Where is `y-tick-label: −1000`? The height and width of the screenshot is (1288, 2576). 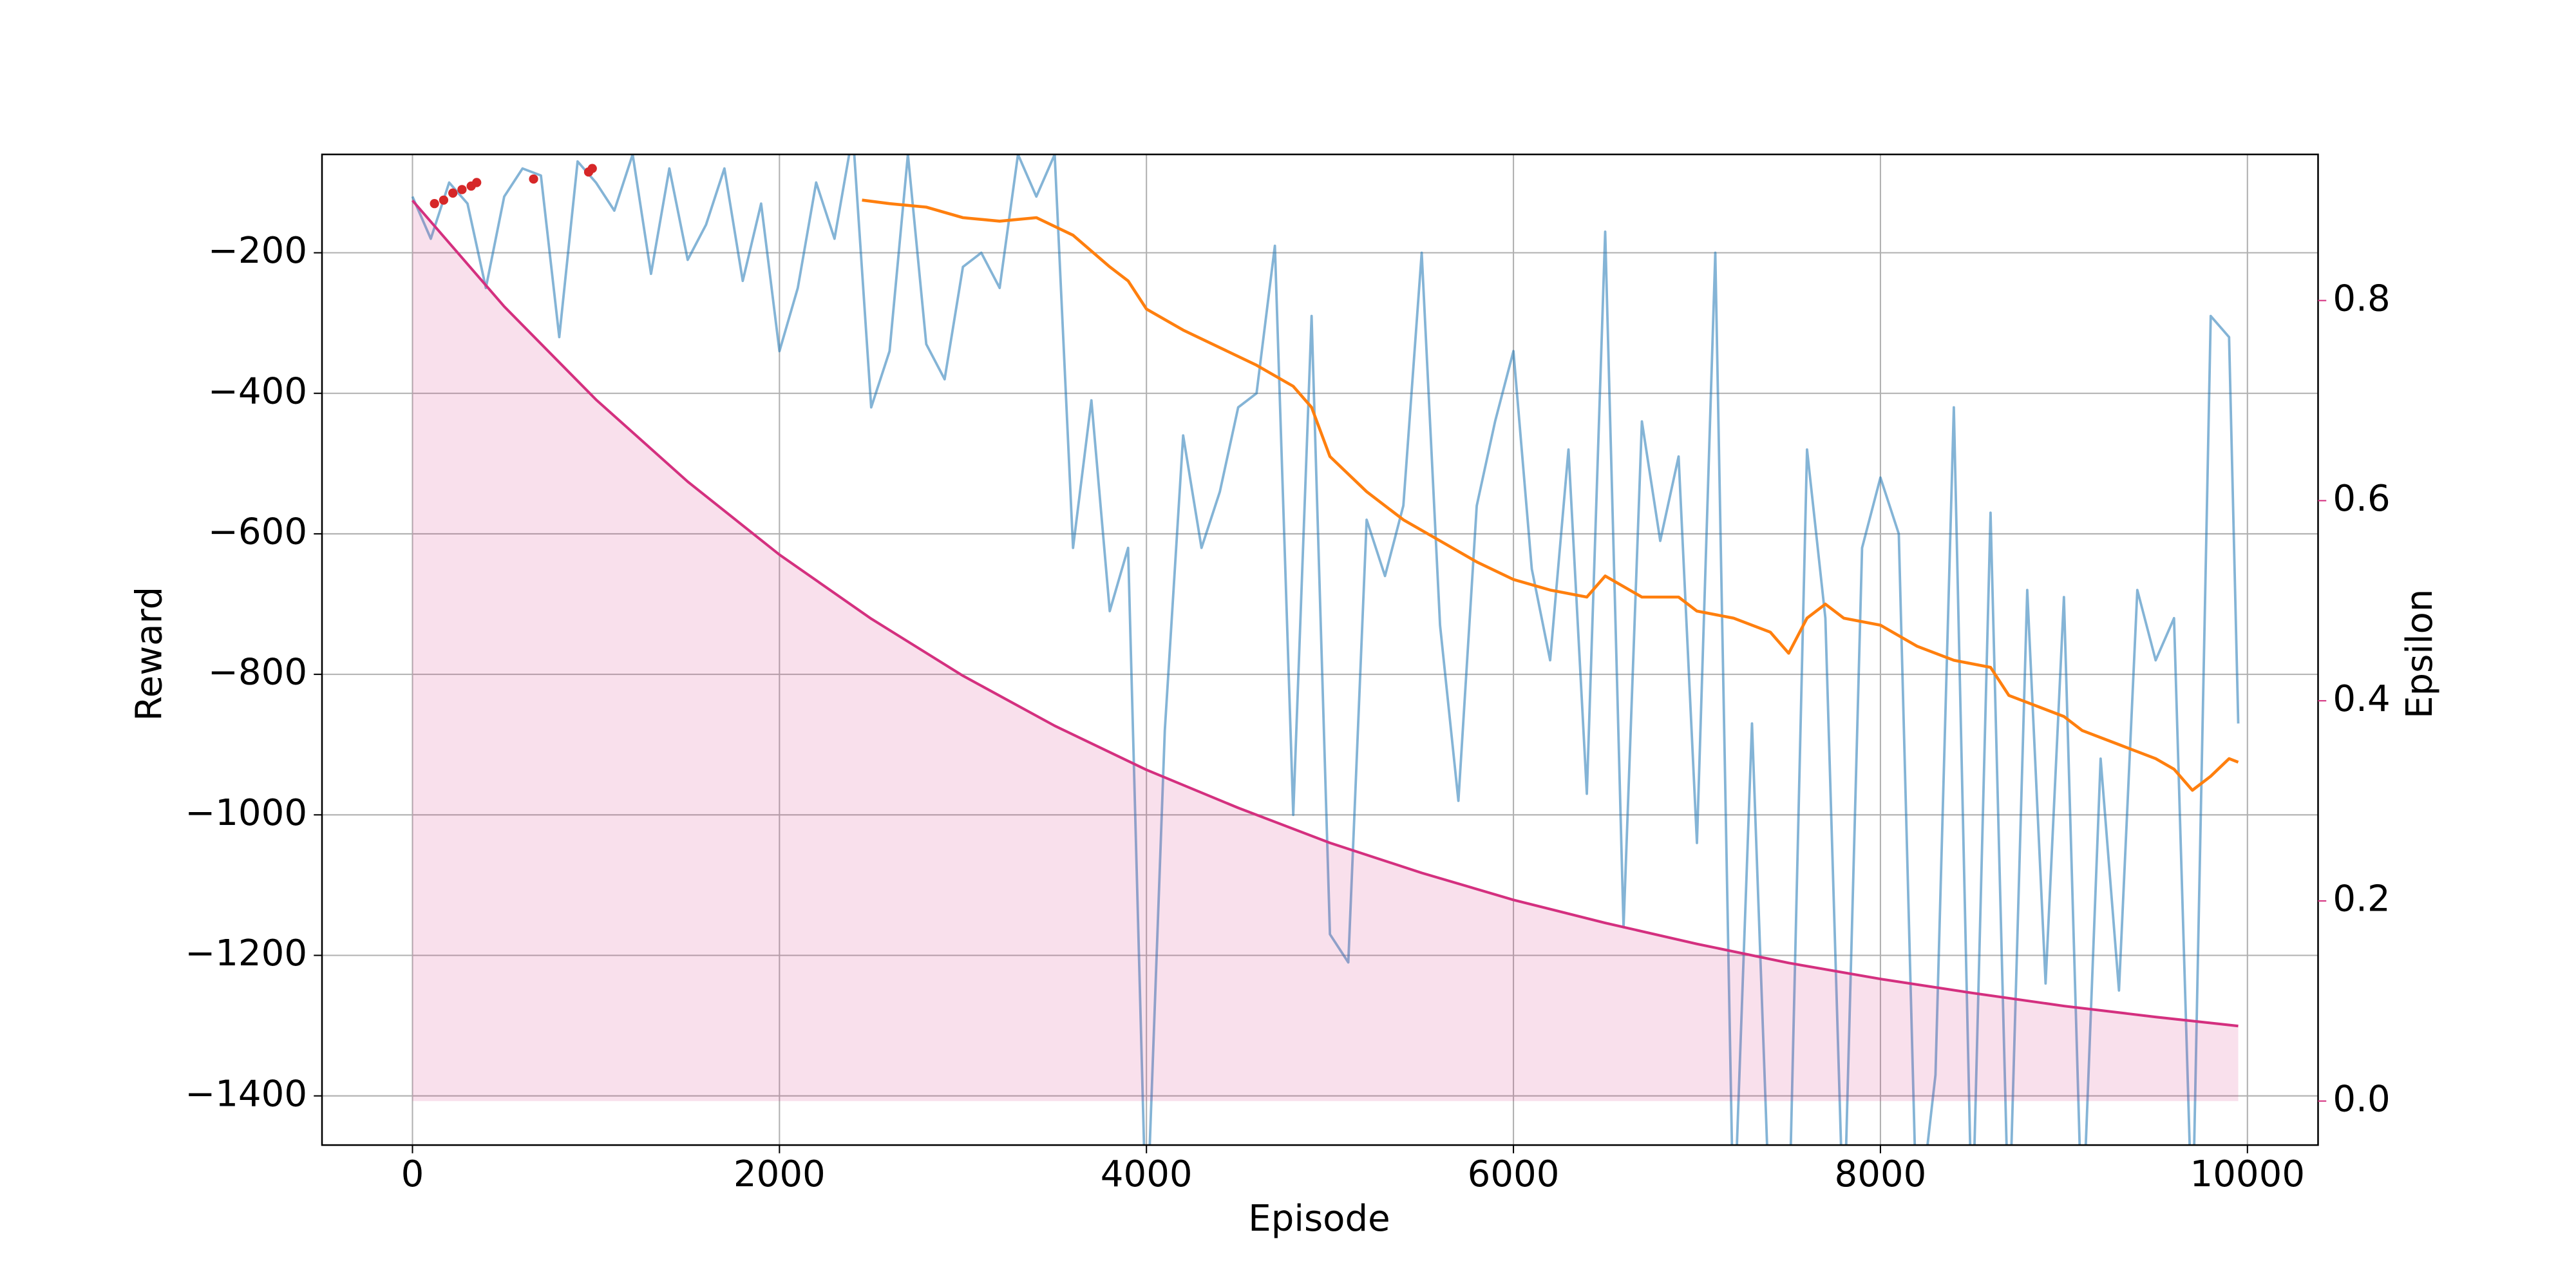 y-tick-label: −1000 is located at coordinates (246, 813).